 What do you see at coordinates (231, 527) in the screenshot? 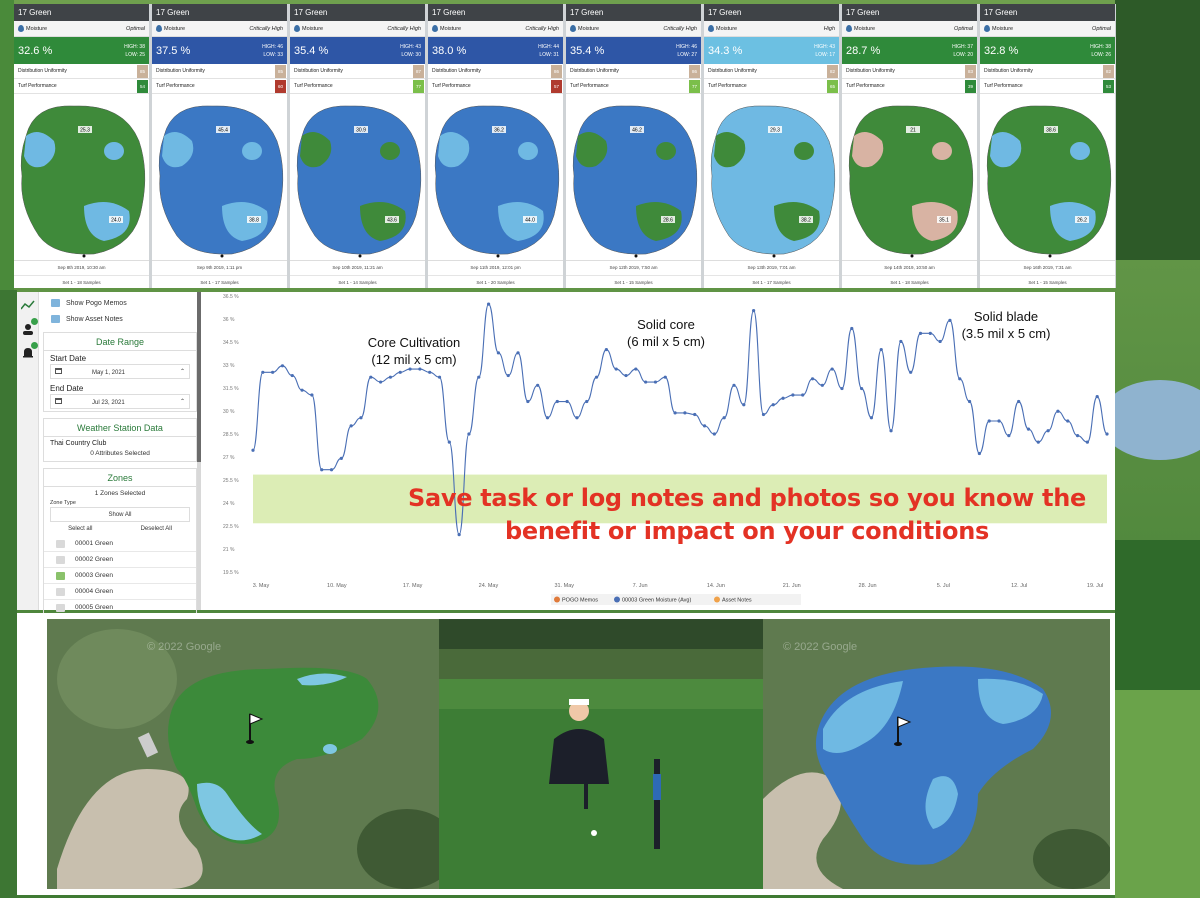
I see `y-tick-label: 22.5 %` at bounding box center [231, 527].